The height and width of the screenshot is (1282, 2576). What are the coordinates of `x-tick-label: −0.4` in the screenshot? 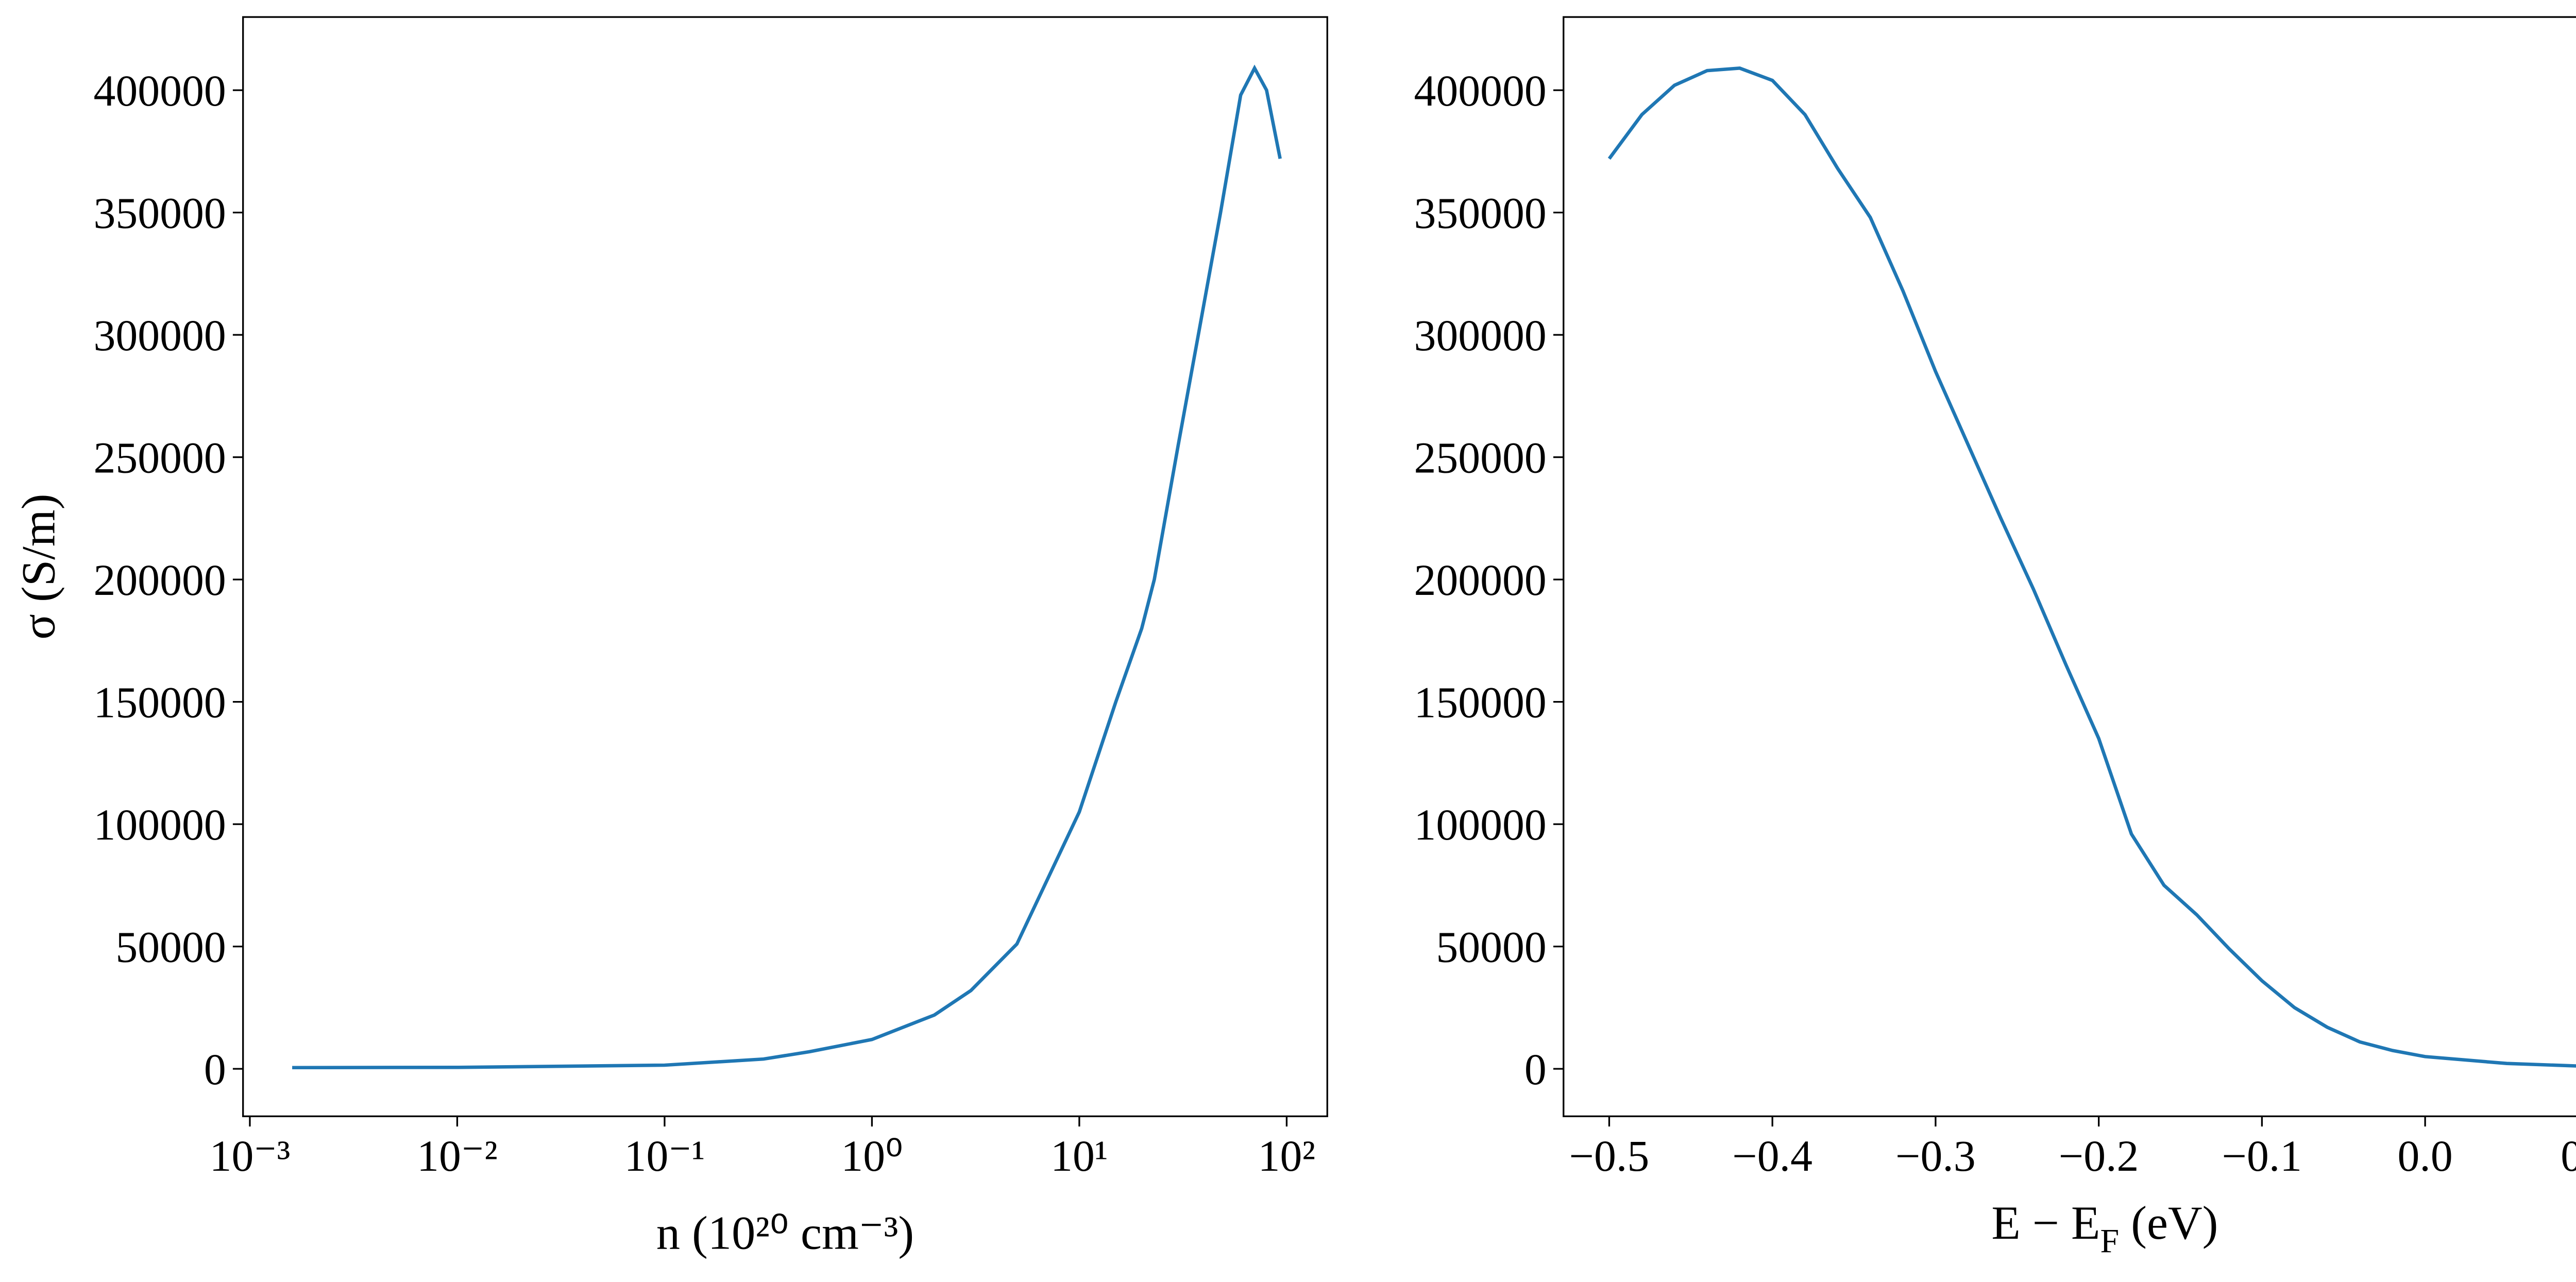 It's located at (1772, 1156).